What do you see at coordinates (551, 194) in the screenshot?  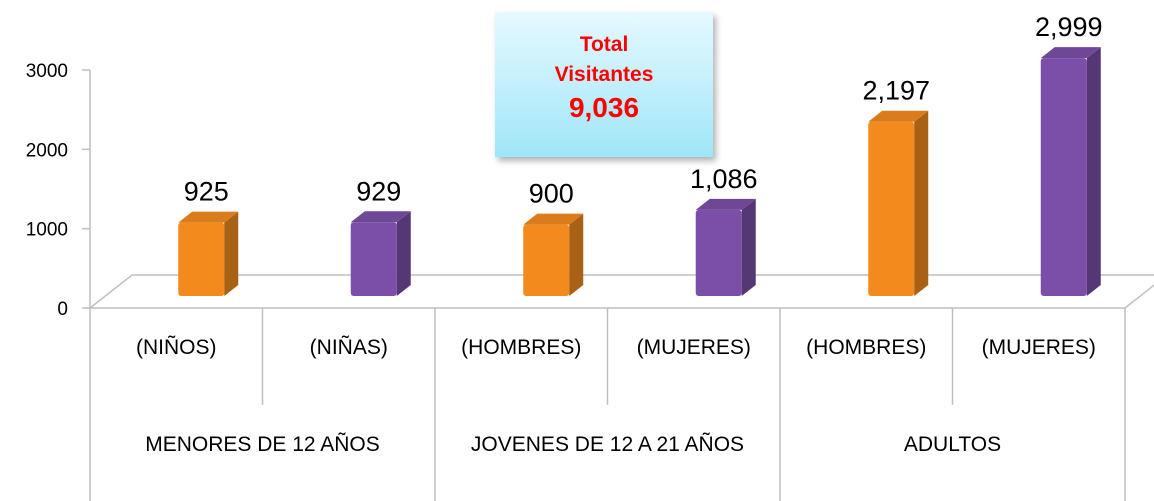 I see `value-label: 900` at bounding box center [551, 194].